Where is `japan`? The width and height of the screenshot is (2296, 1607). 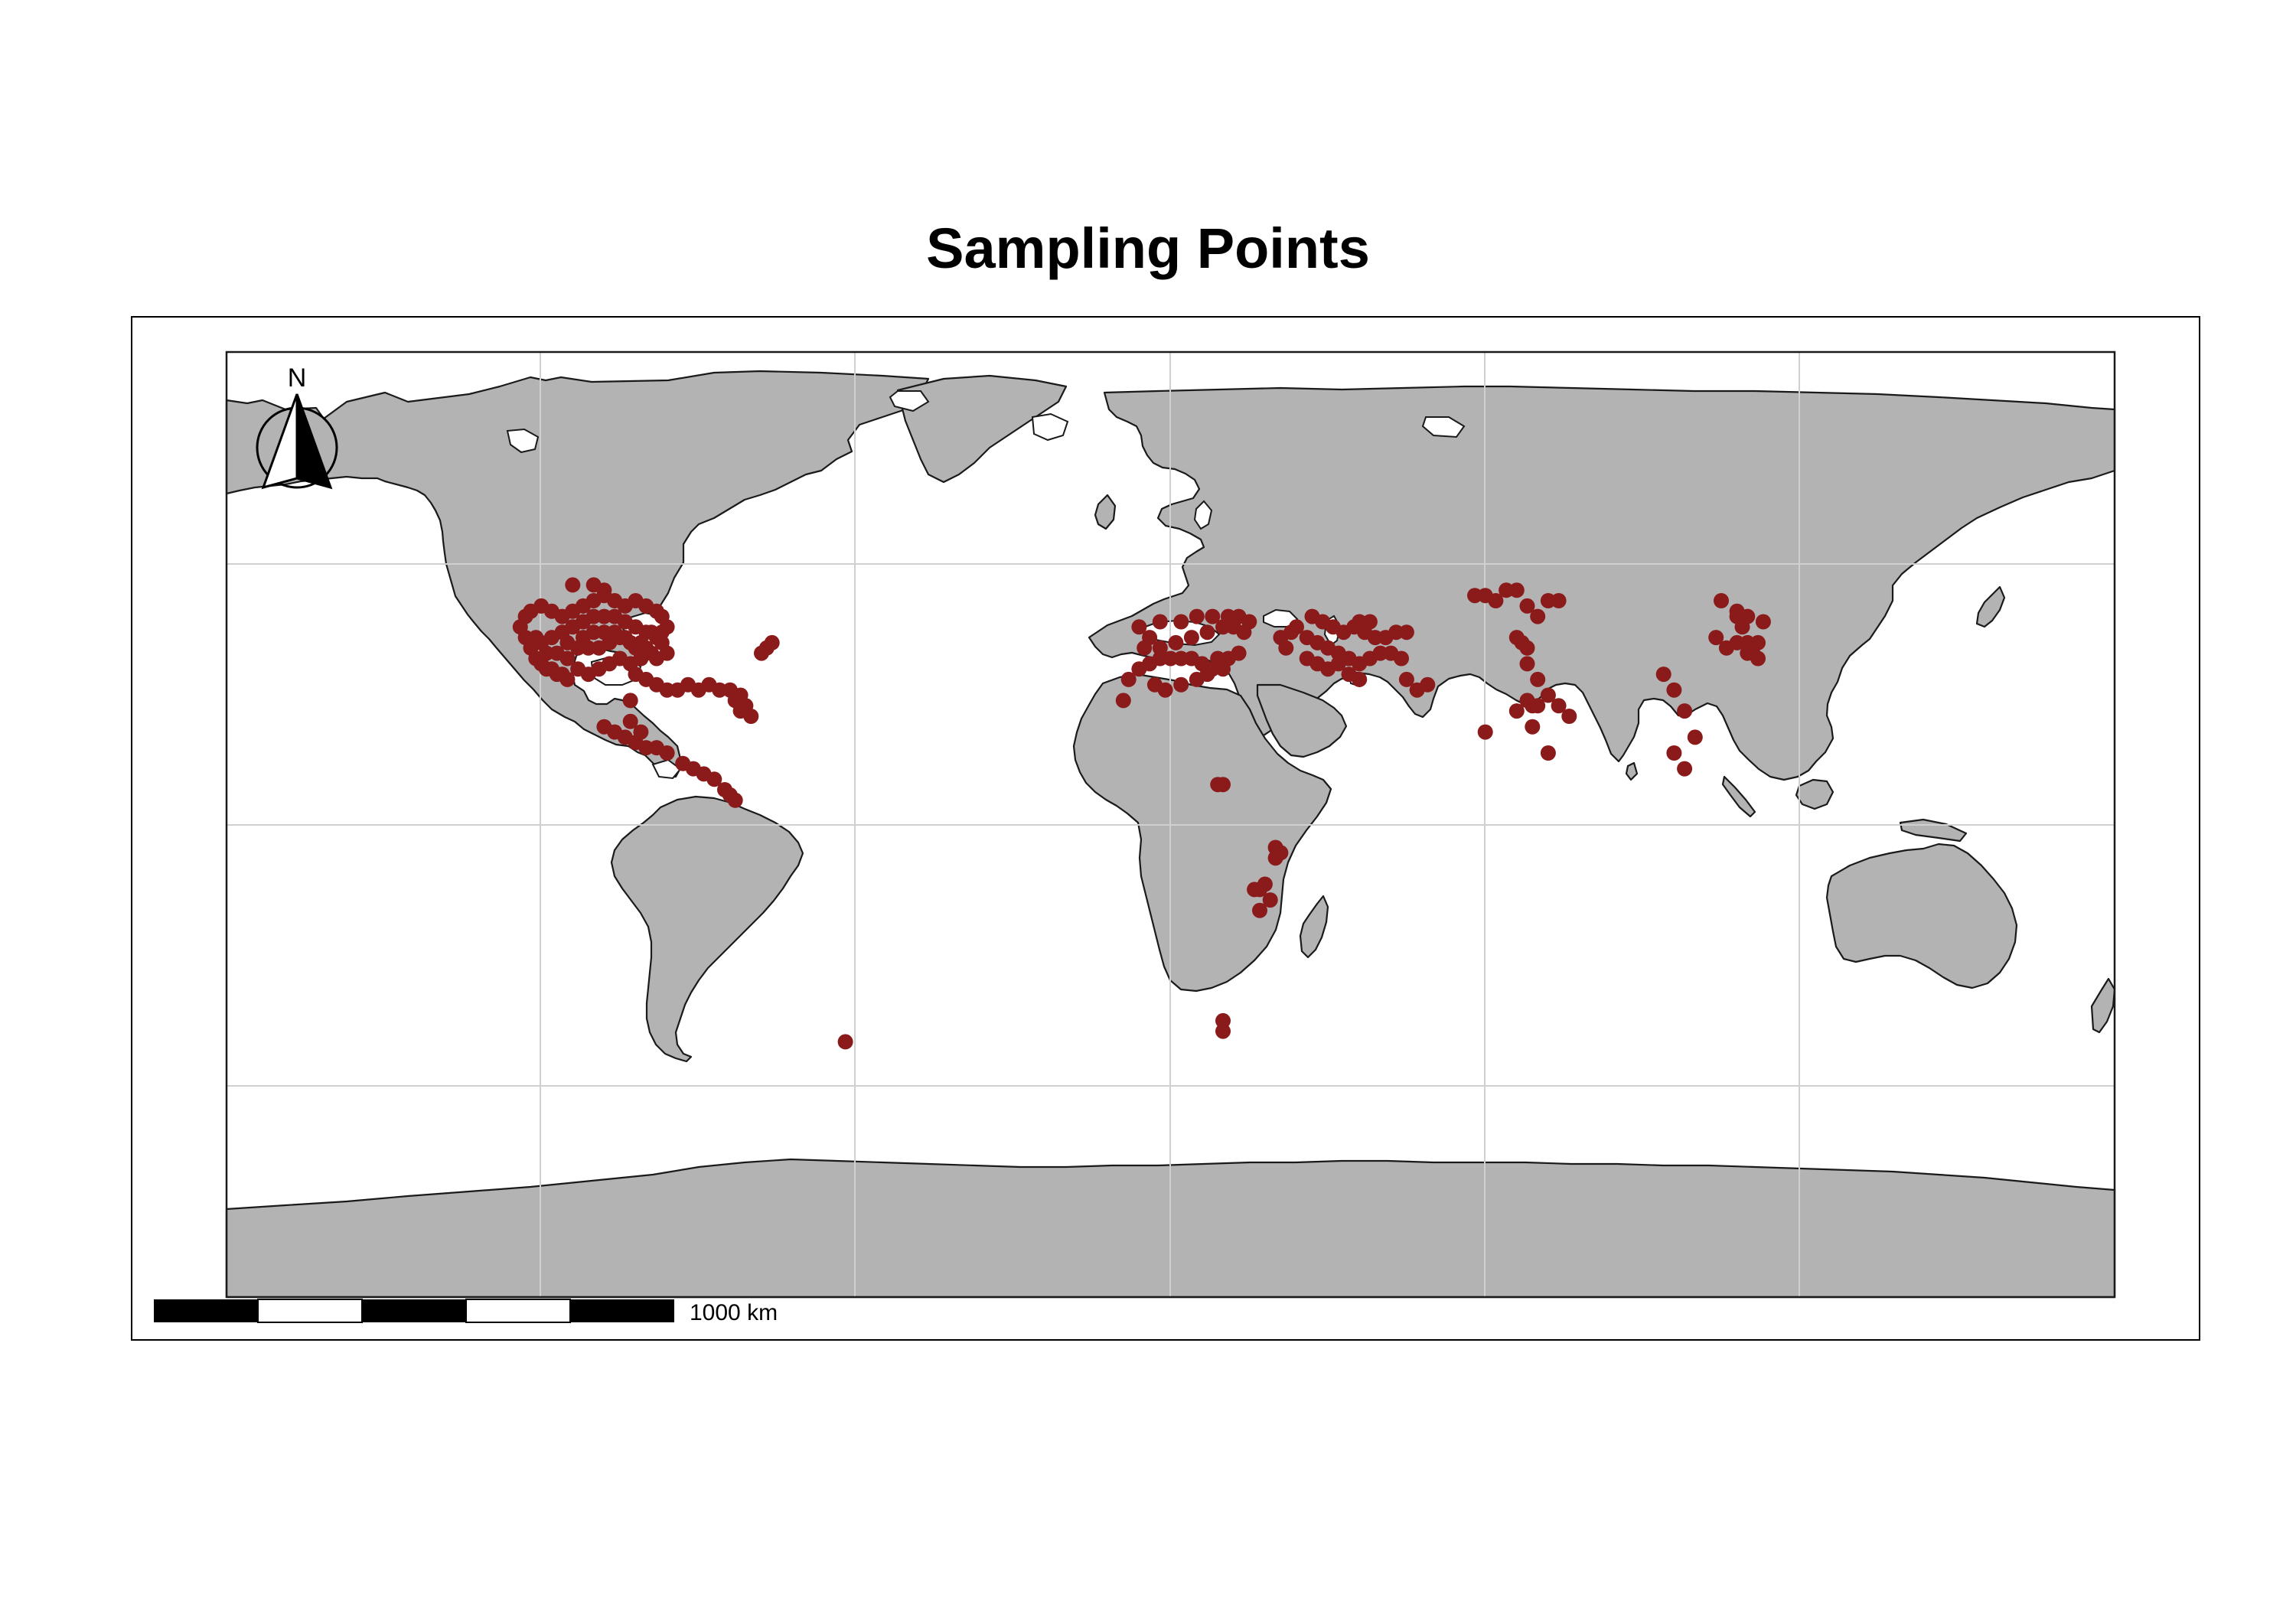
japan is located at coordinates (1990, 606).